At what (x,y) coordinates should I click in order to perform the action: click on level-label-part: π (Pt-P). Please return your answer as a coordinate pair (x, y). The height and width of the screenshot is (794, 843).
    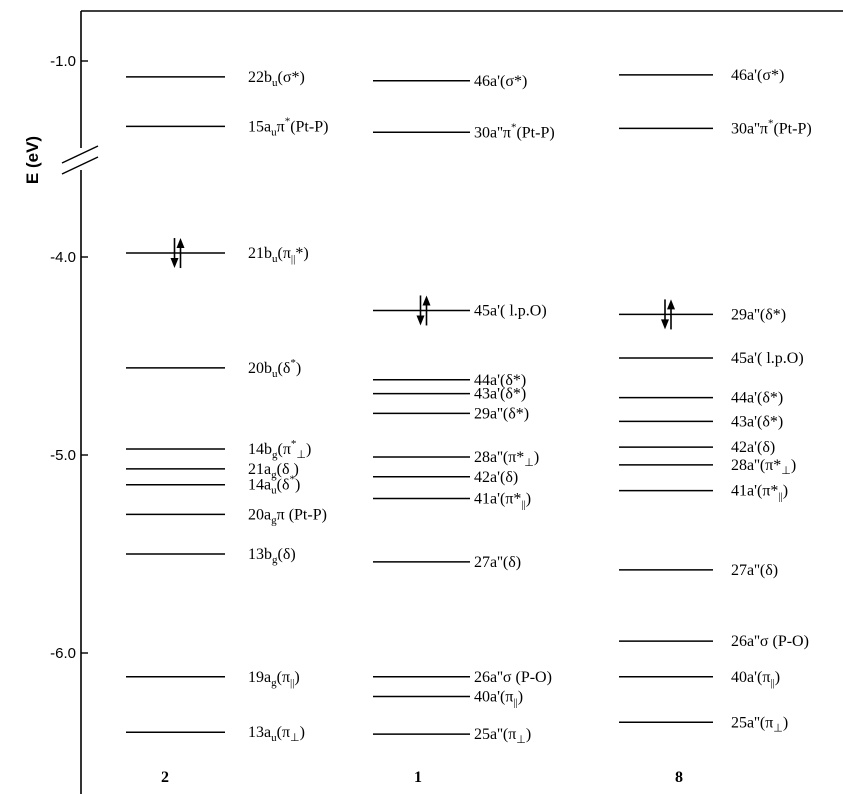
    Looking at the image, I should click on (302, 514).